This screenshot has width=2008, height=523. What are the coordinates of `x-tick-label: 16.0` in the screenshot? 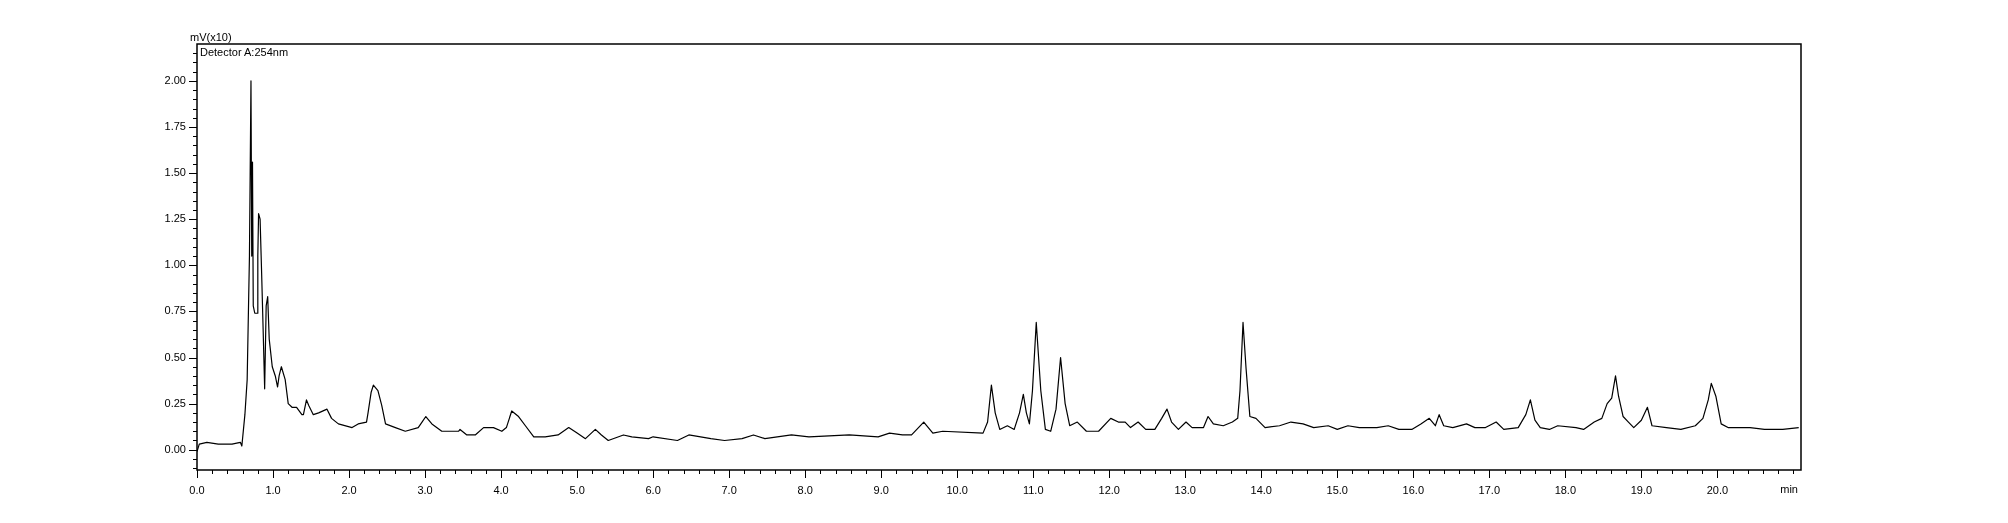 It's located at (1413, 489).